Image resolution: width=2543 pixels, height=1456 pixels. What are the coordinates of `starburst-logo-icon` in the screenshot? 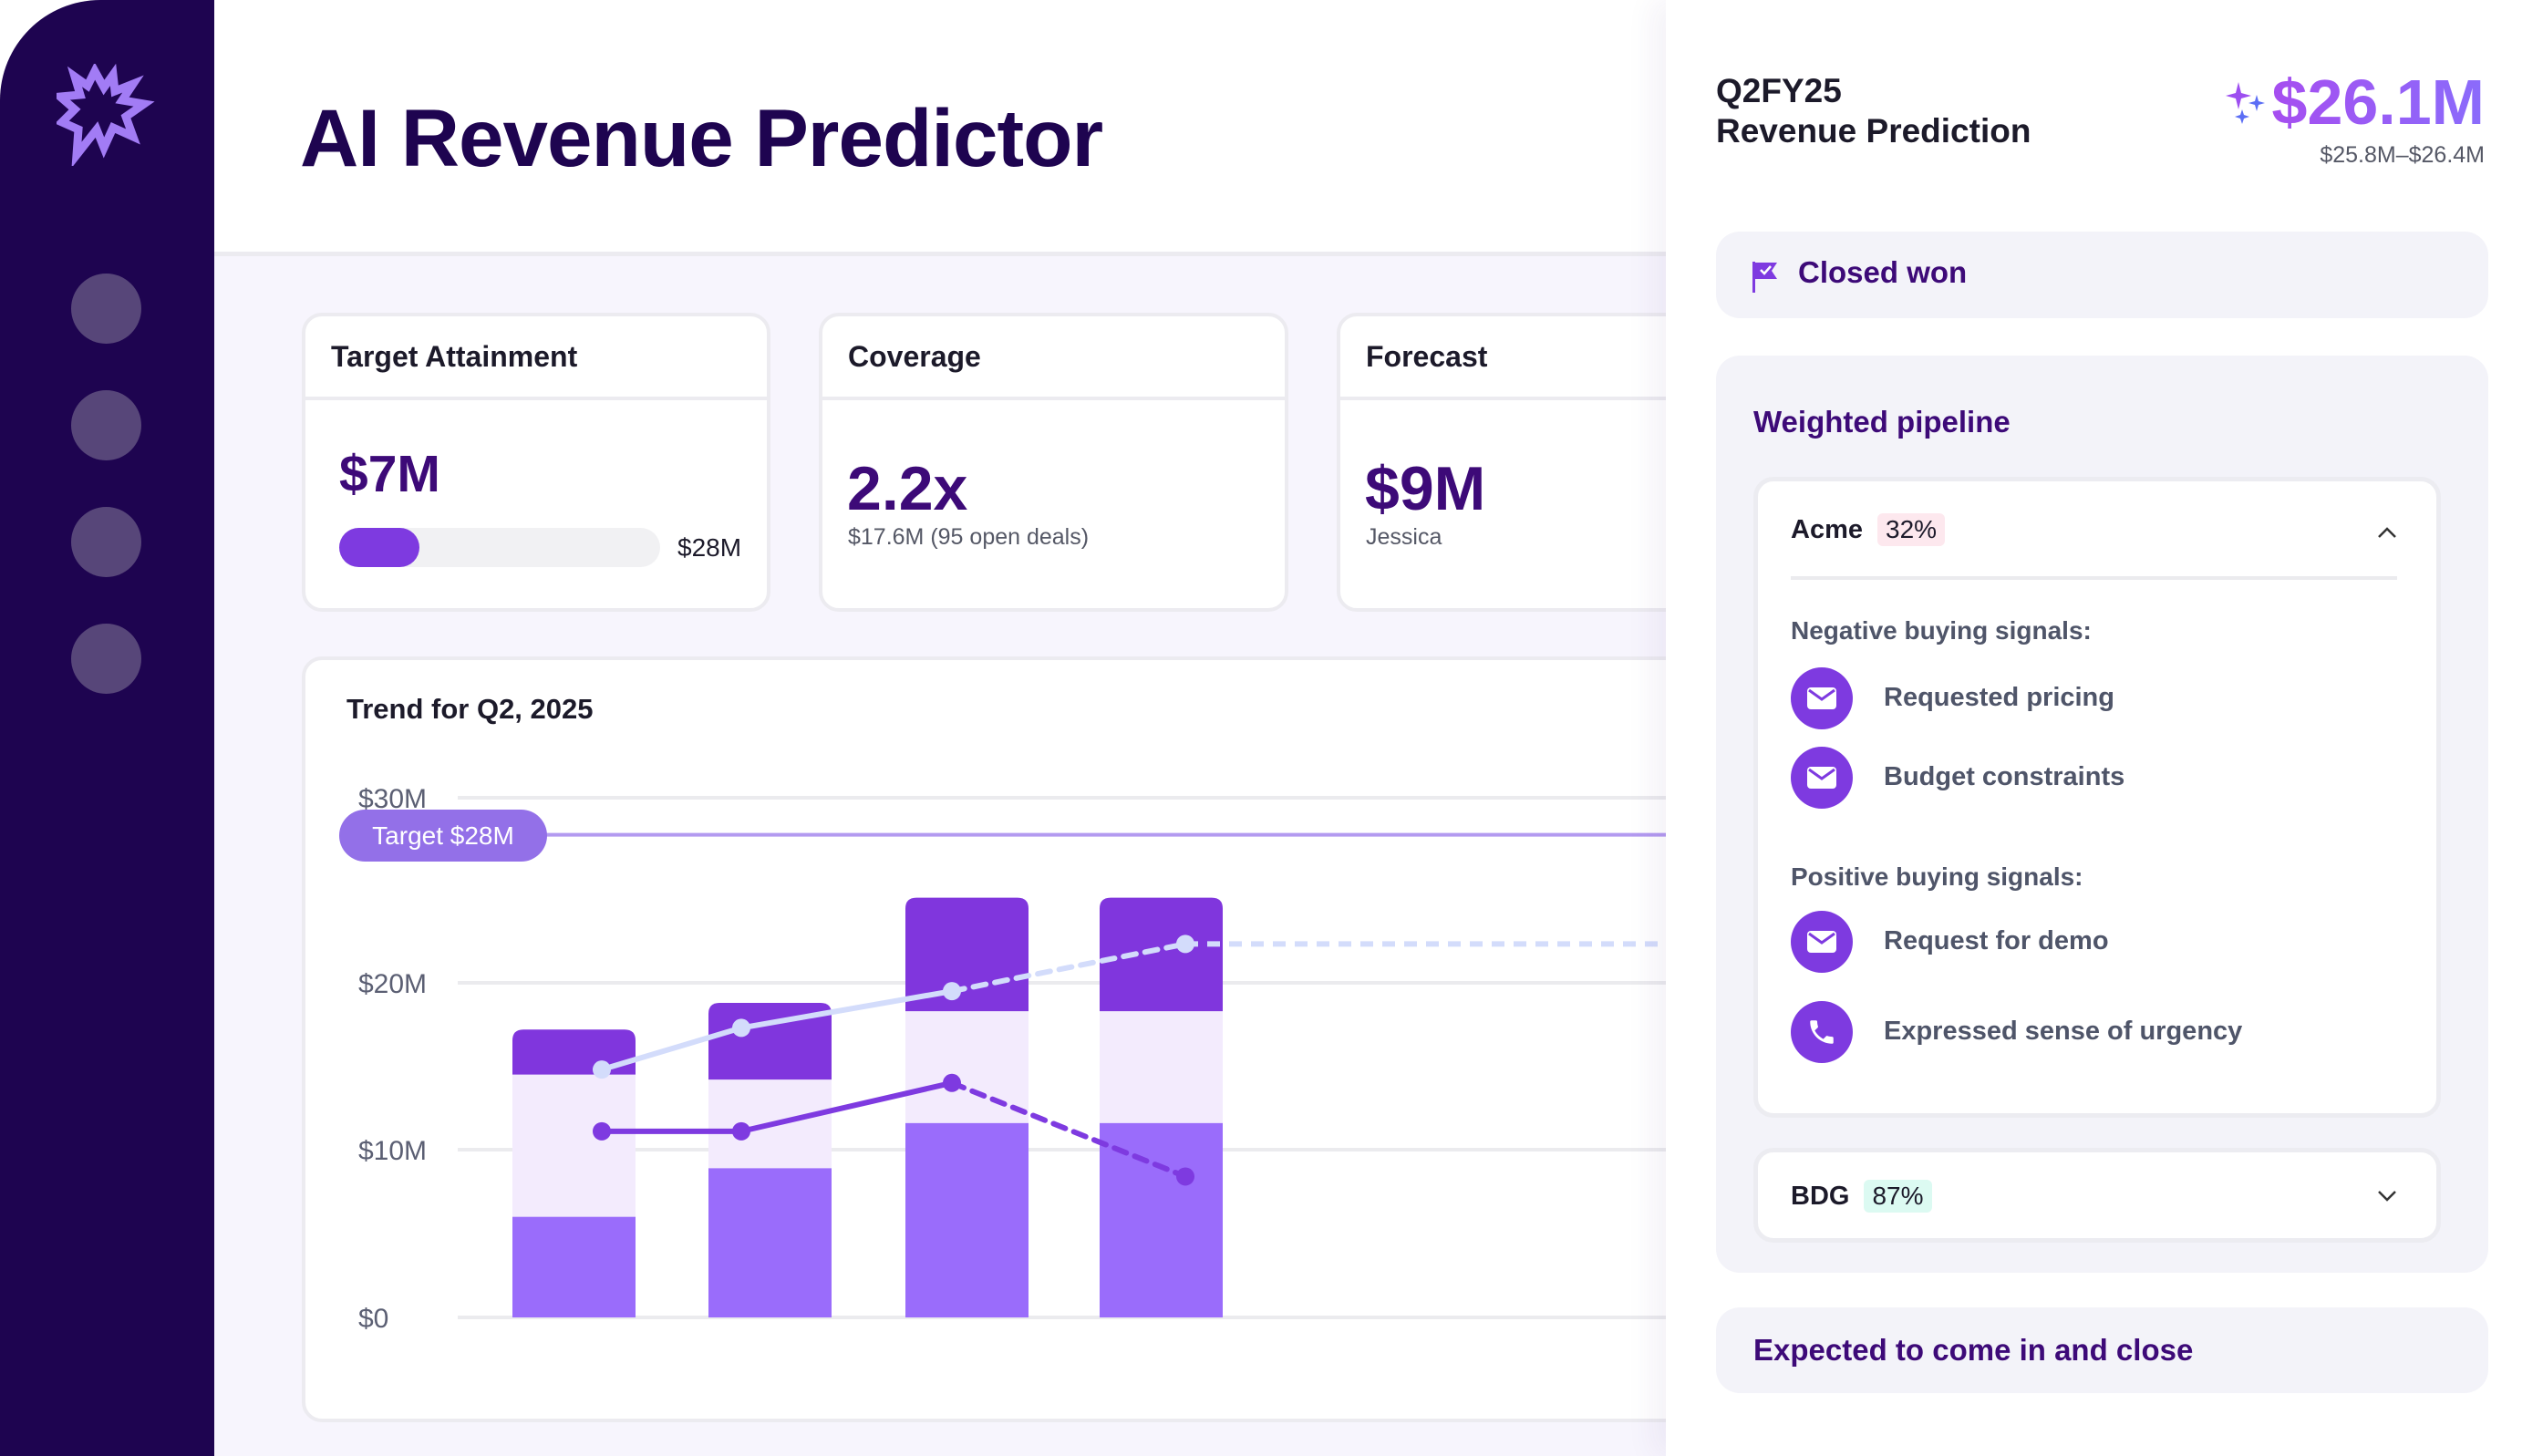 It's located at (106, 115).